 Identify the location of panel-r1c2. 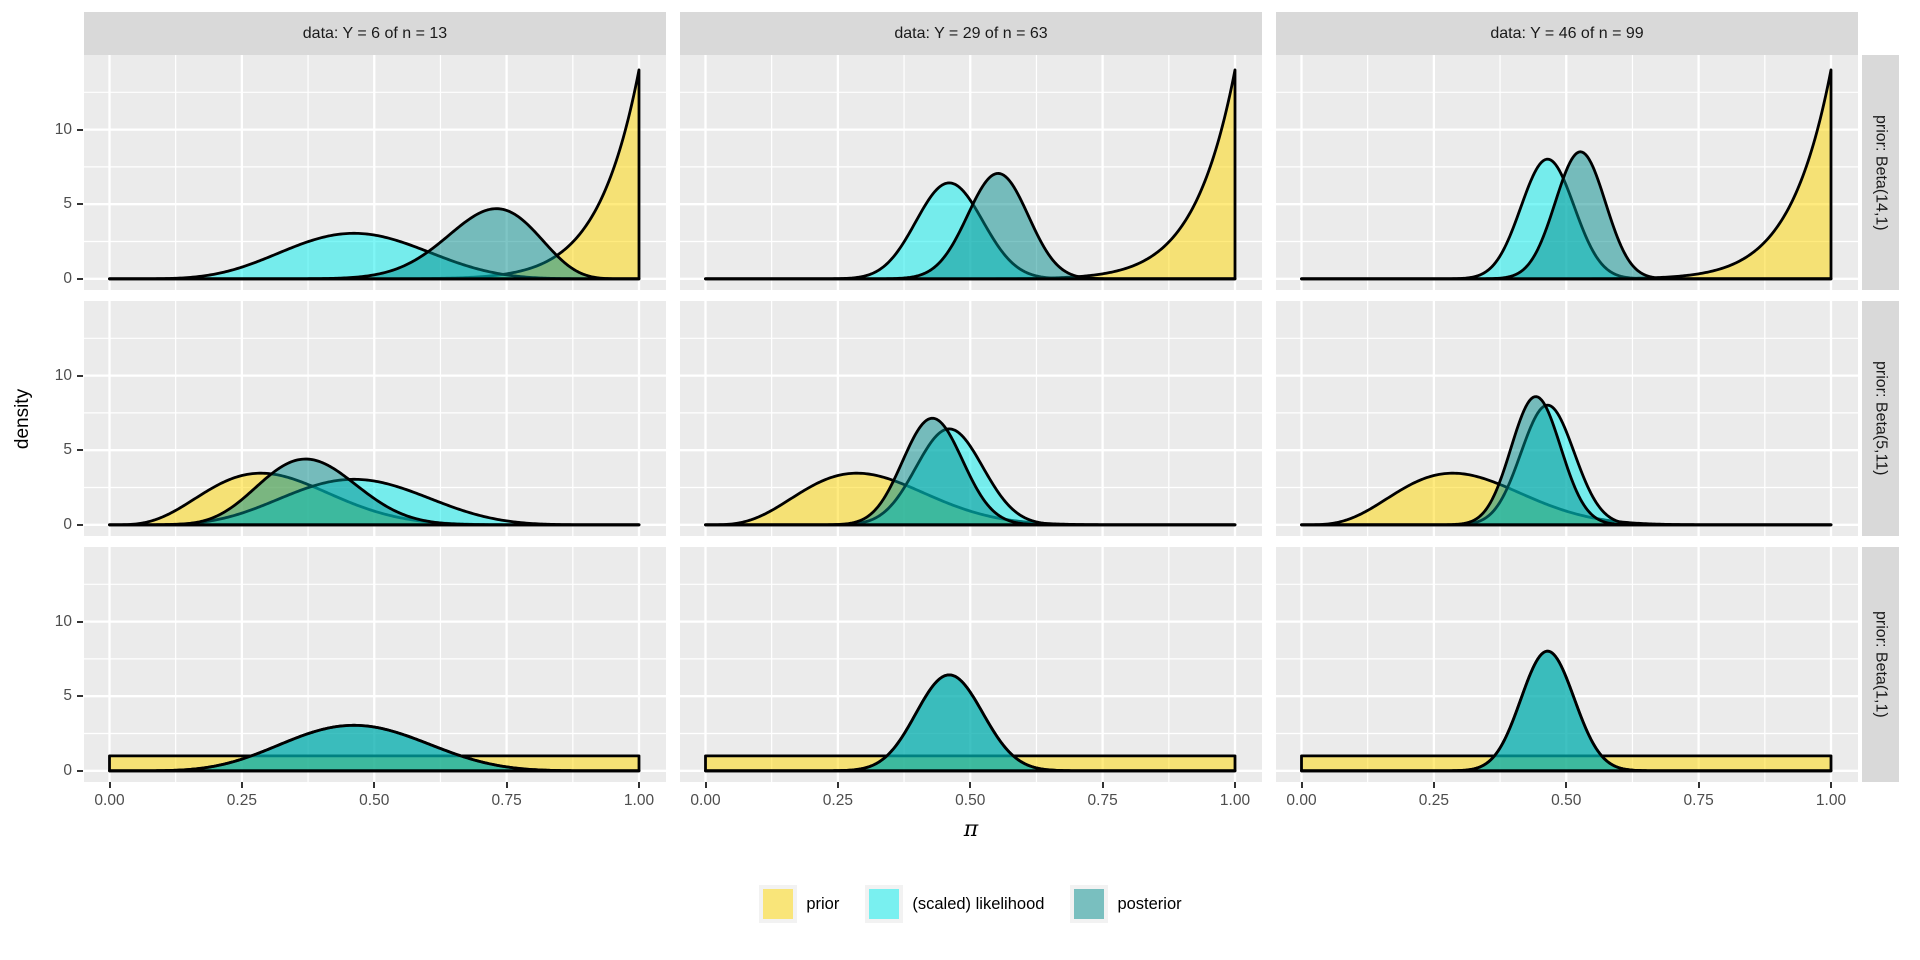
(971, 172).